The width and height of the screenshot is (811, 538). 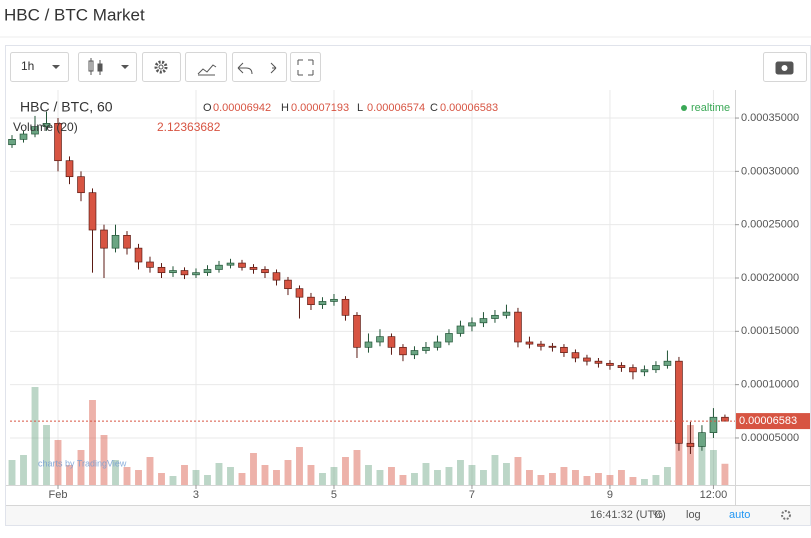 What do you see at coordinates (770, 385) in the screenshot?
I see `y-tick-label: 0.00010000` at bounding box center [770, 385].